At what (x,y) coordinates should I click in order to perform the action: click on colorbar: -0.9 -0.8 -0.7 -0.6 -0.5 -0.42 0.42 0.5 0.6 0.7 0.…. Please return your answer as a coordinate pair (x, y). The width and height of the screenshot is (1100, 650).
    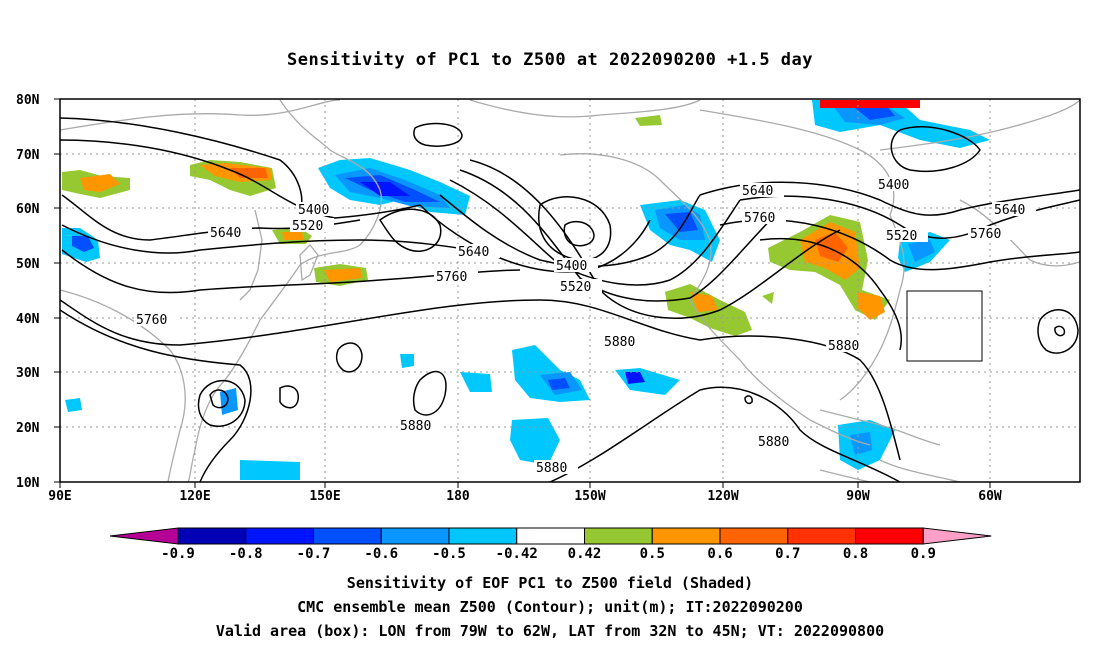
    Looking at the image, I should click on (550, 544).